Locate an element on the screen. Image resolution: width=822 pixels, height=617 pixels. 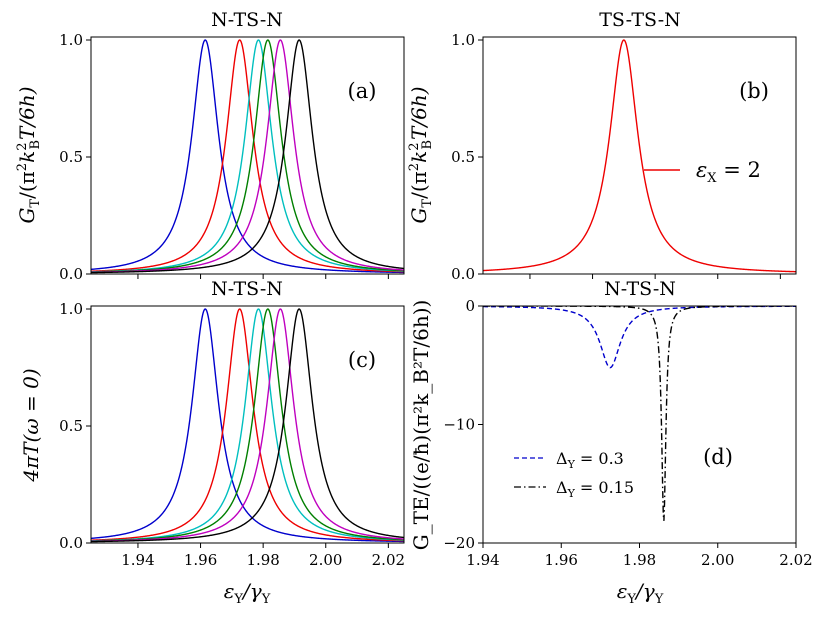
panel-a-label: (a) is located at coordinates (362, 91).